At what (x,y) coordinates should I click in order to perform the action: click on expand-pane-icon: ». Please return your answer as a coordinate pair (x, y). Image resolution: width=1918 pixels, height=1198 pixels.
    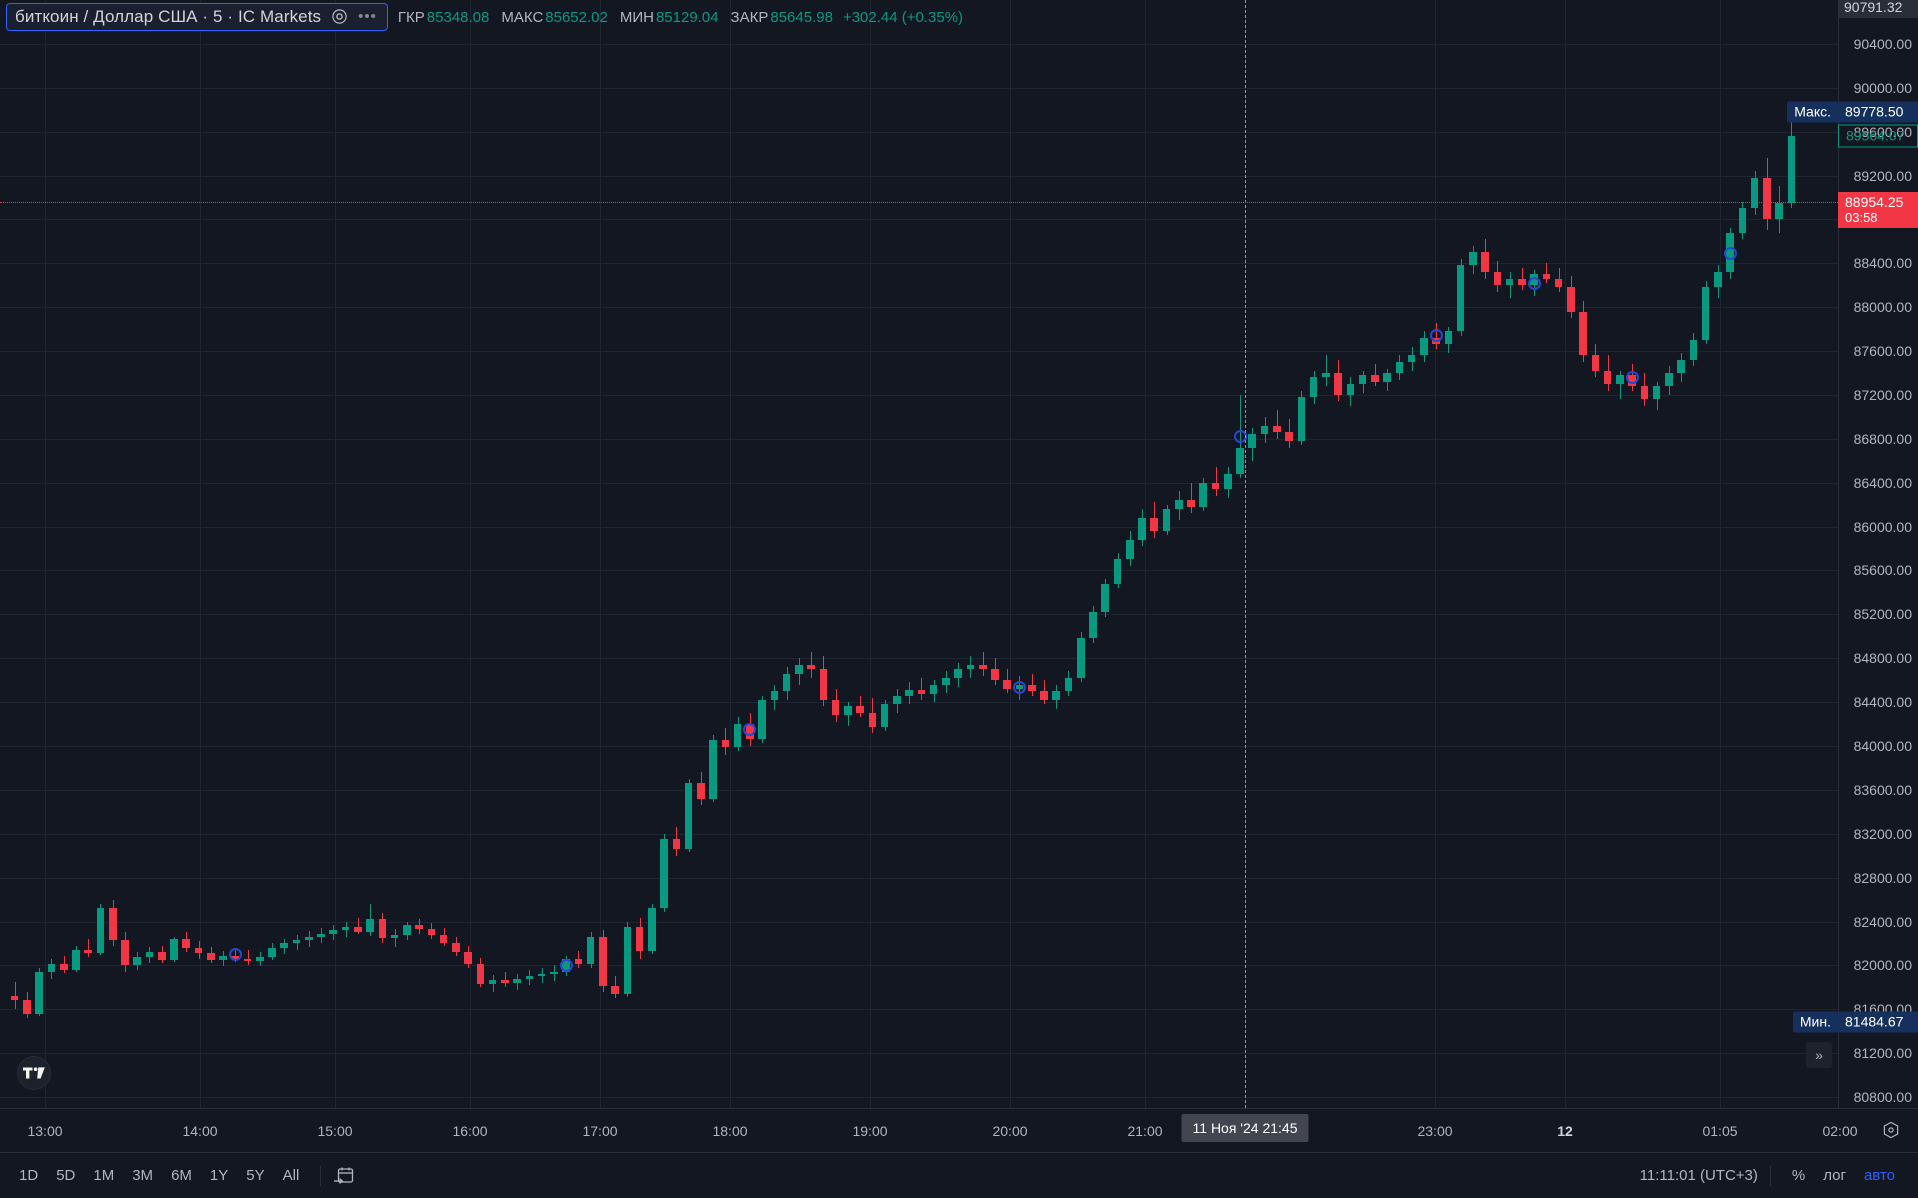
    Looking at the image, I should click on (1819, 1055).